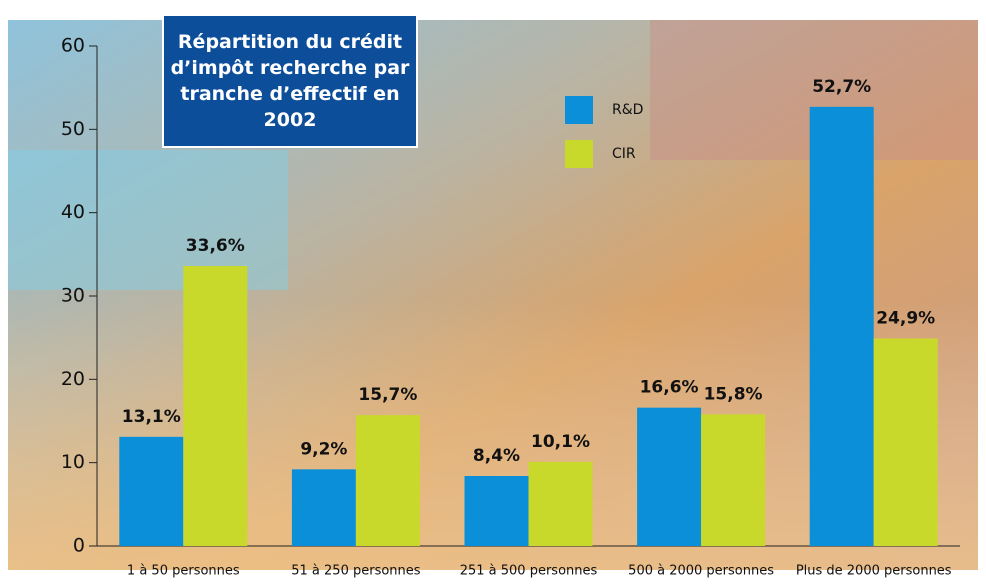  I want to click on value-label: 8,4%, so click(496, 456).